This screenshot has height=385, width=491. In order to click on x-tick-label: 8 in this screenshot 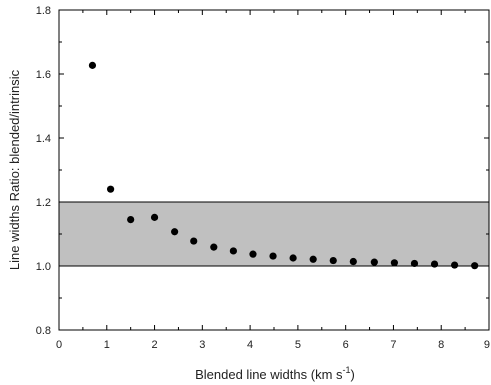, I will do `click(441, 345)`.